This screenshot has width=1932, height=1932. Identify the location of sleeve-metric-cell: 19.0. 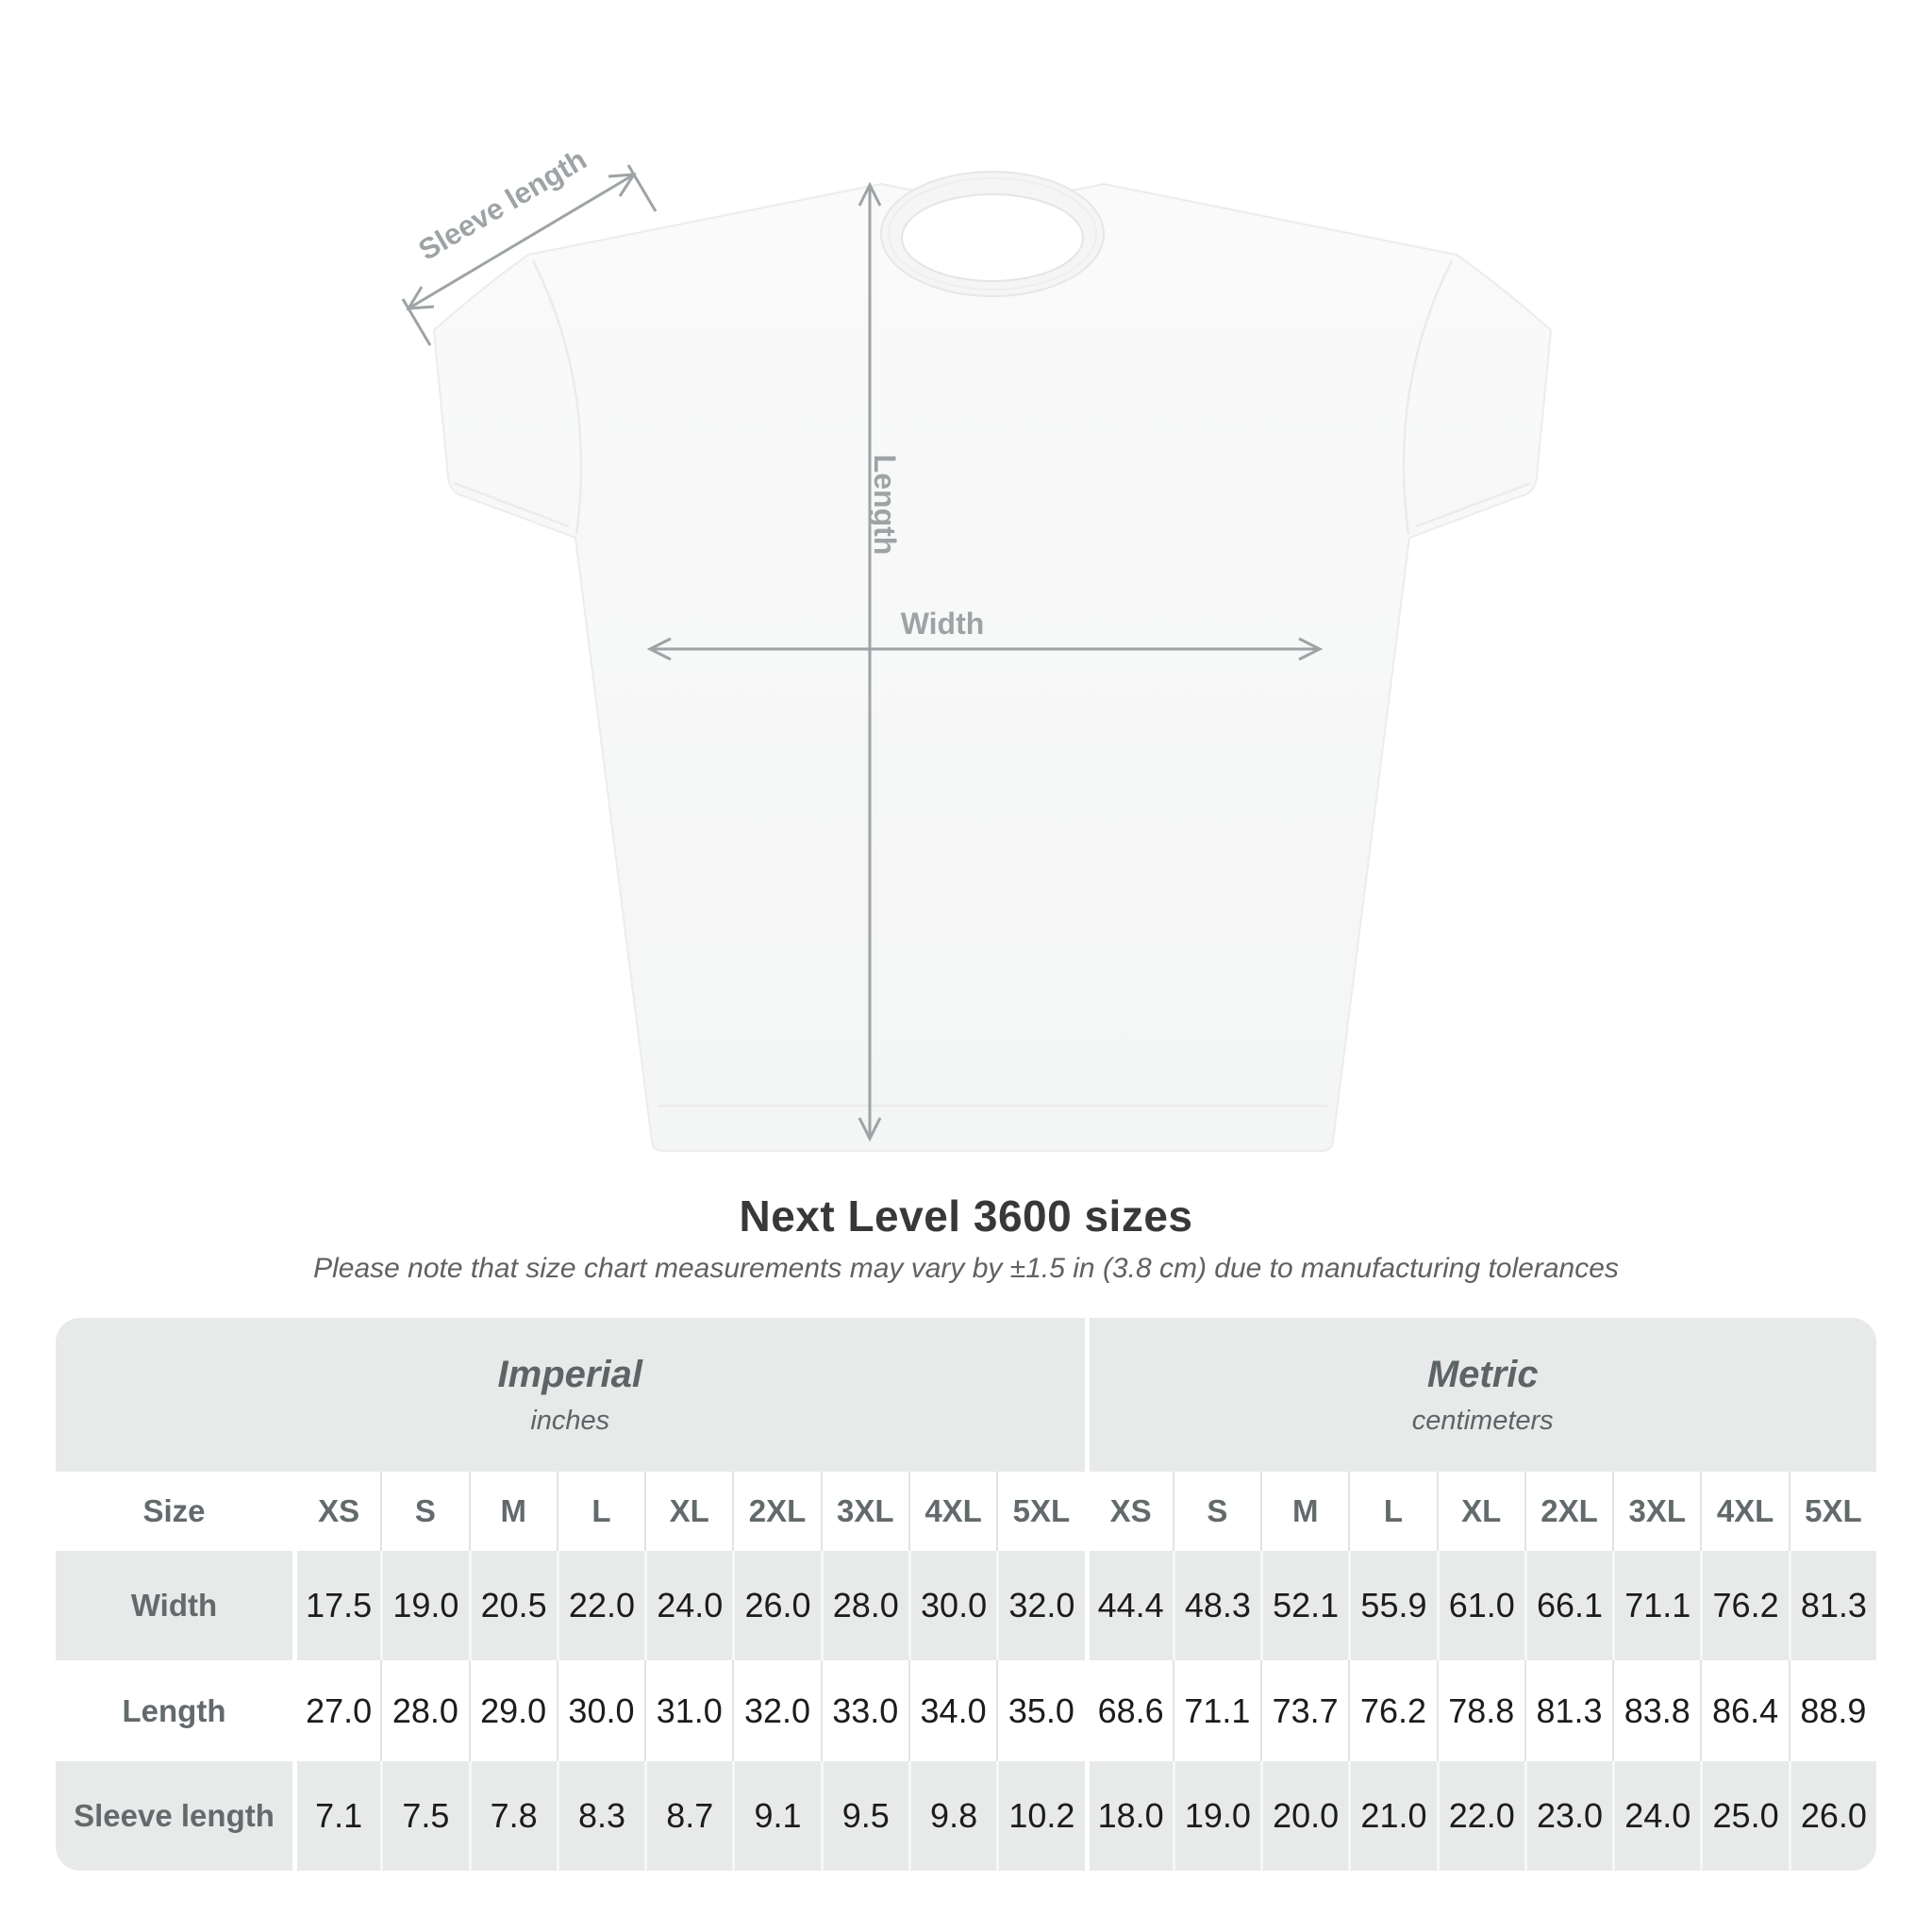
(1216, 1816).